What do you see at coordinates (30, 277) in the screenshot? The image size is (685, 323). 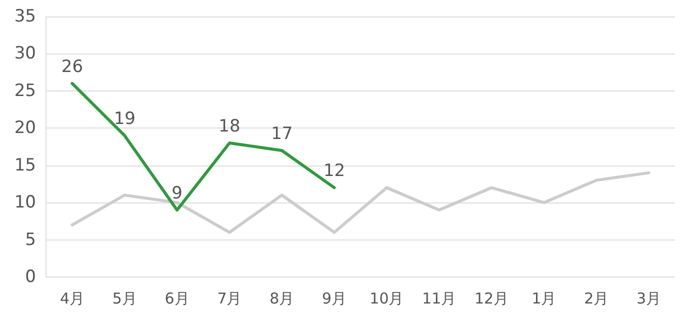 I see `y-tick-label: 0` at bounding box center [30, 277].